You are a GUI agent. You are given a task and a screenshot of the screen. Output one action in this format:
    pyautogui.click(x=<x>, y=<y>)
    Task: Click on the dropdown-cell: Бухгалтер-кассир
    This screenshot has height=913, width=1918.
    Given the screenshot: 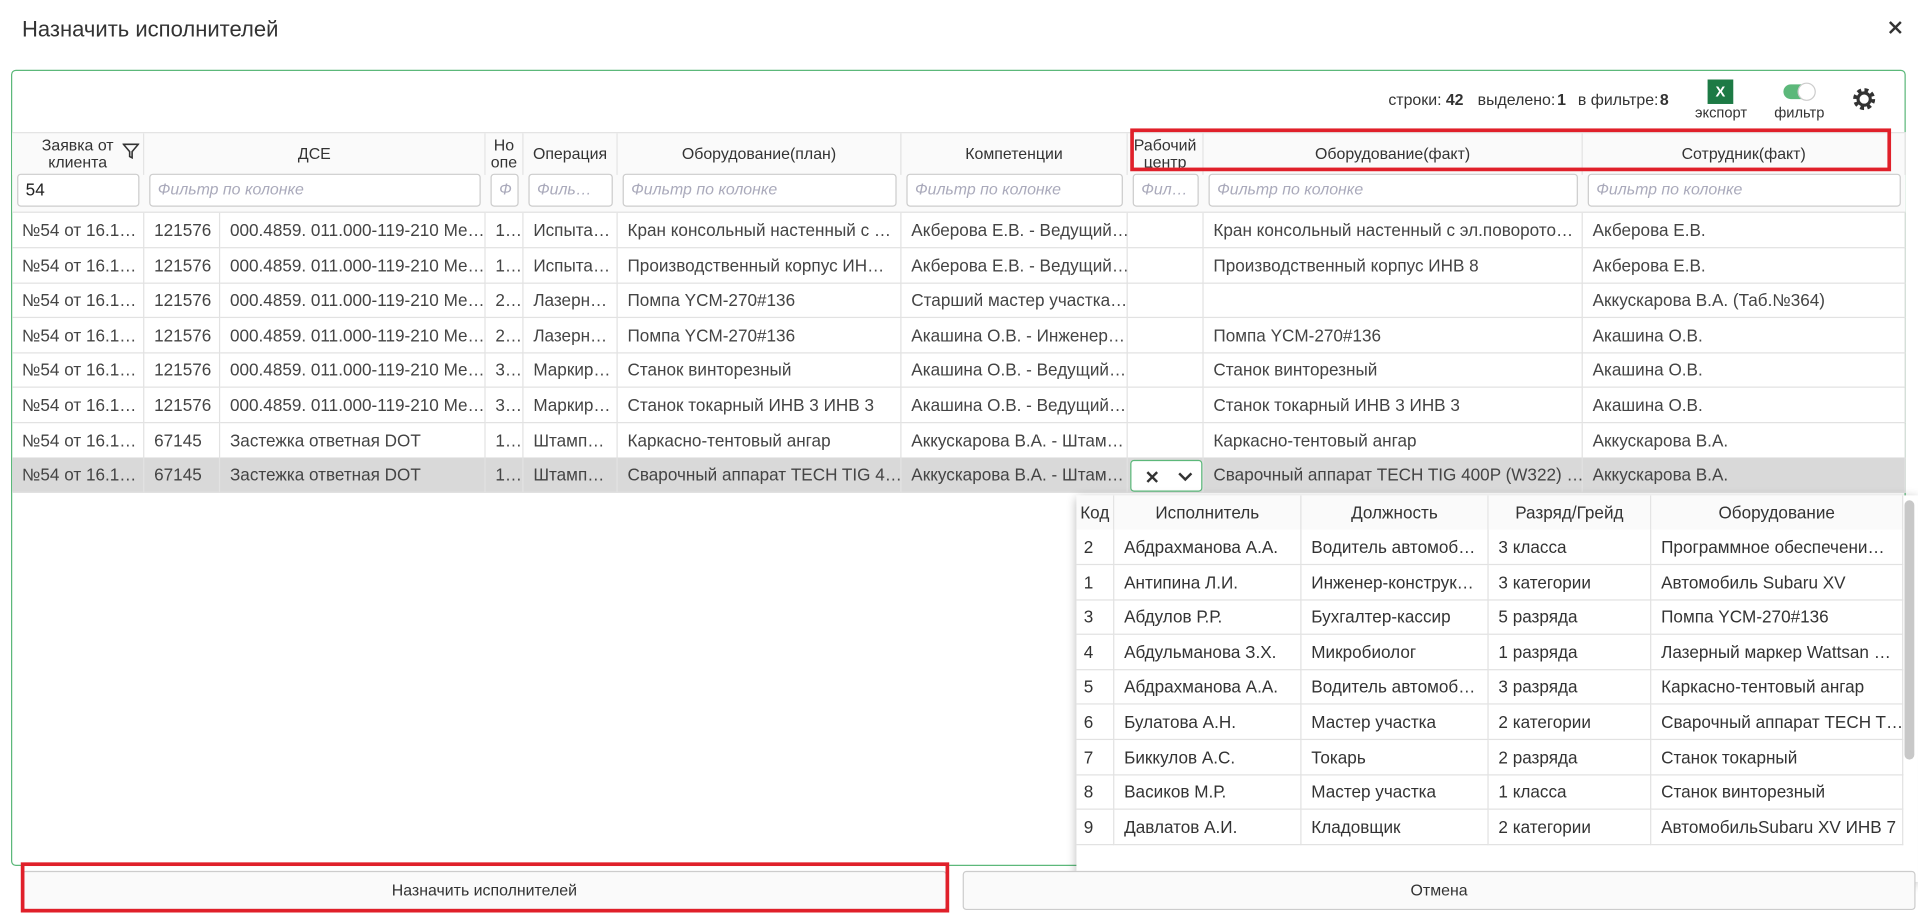 What is the action you would take?
    pyautogui.click(x=1395, y=617)
    